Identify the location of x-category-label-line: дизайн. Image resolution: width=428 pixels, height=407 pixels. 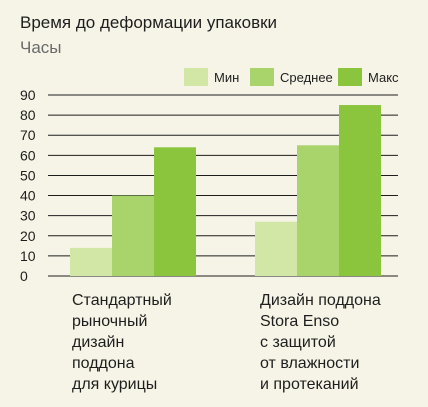
(98, 342).